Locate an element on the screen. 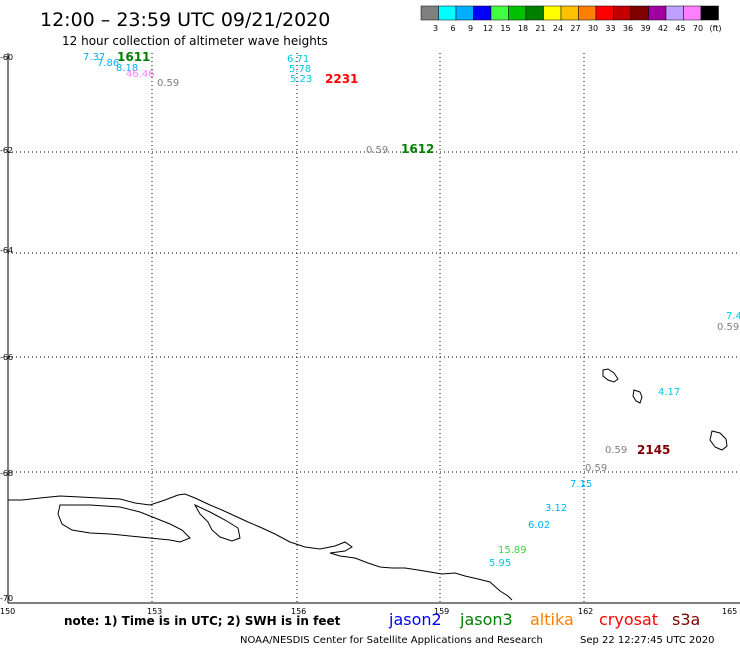  wave-height-label: 6.02 is located at coordinates (539, 525).